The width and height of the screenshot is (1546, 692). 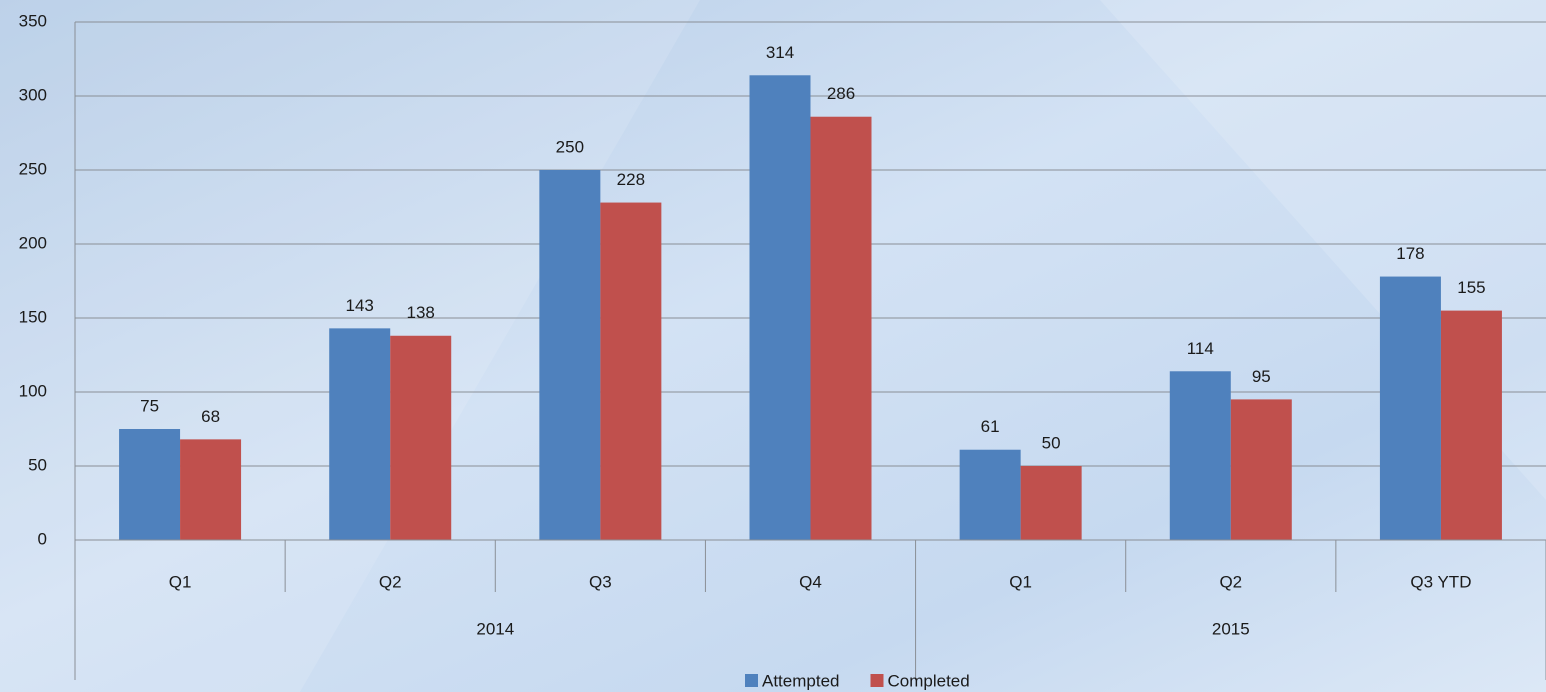 What do you see at coordinates (33, 168) in the screenshot?
I see `y-tick-label: 250` at bounding box center [33, 168].